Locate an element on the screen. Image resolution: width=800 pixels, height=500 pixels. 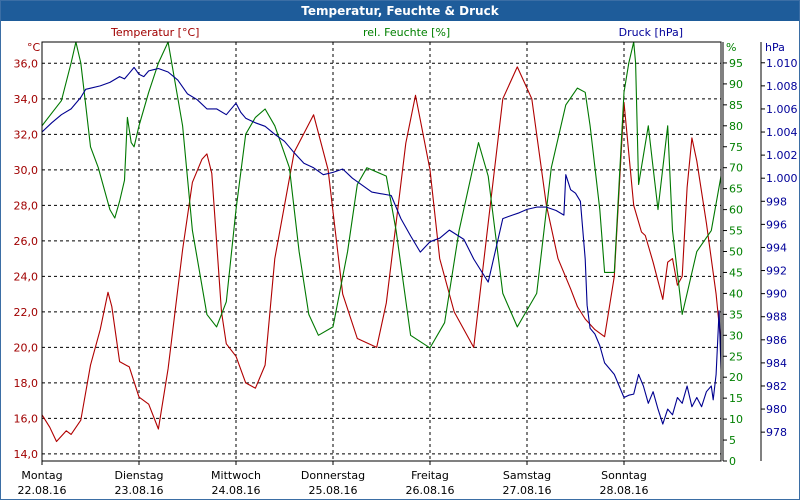
x-tick-date-label: 25.08.16 is located at coordinates (333, 490).